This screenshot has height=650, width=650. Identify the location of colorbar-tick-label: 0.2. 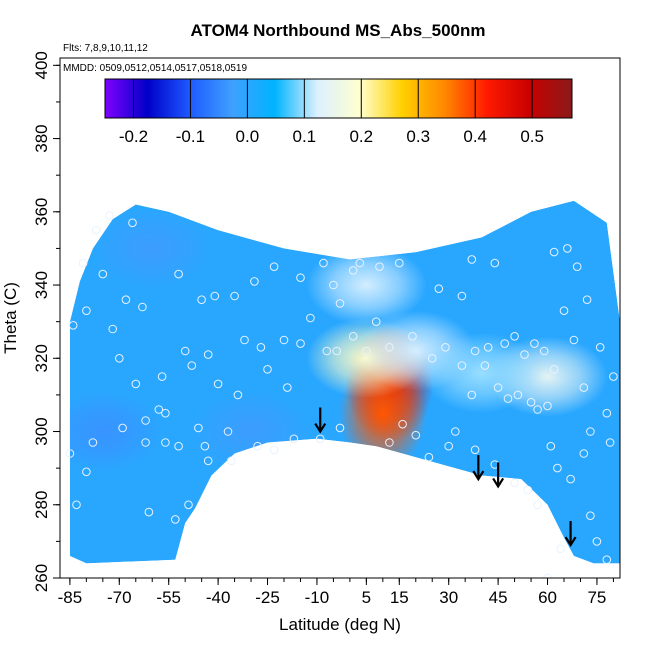
(361, 136).